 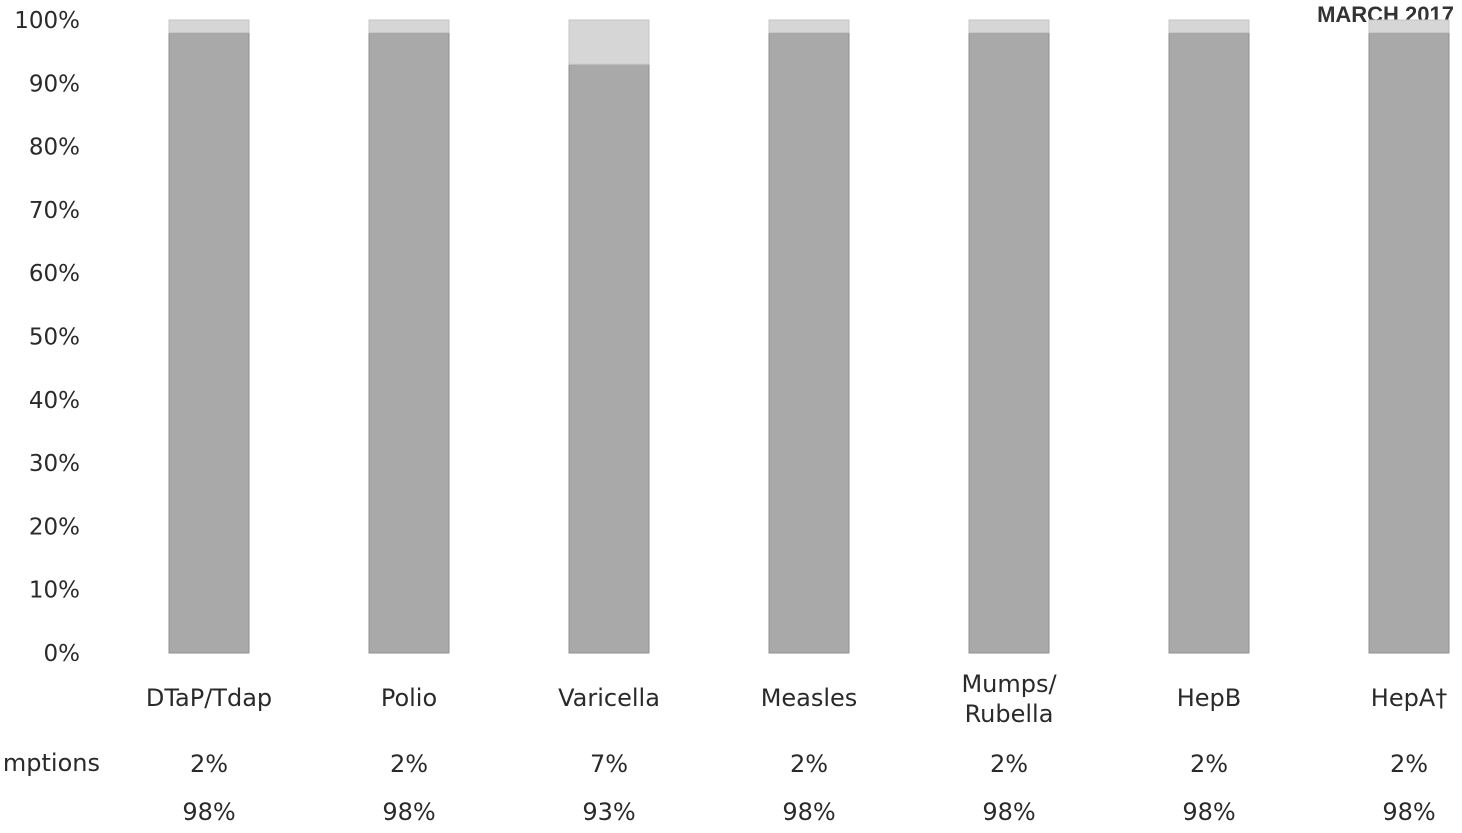 What do you see at coordinates (608, 812) in the screenshot?
I see `table-value-bottom: 93%` at bounding box center [608, 812].